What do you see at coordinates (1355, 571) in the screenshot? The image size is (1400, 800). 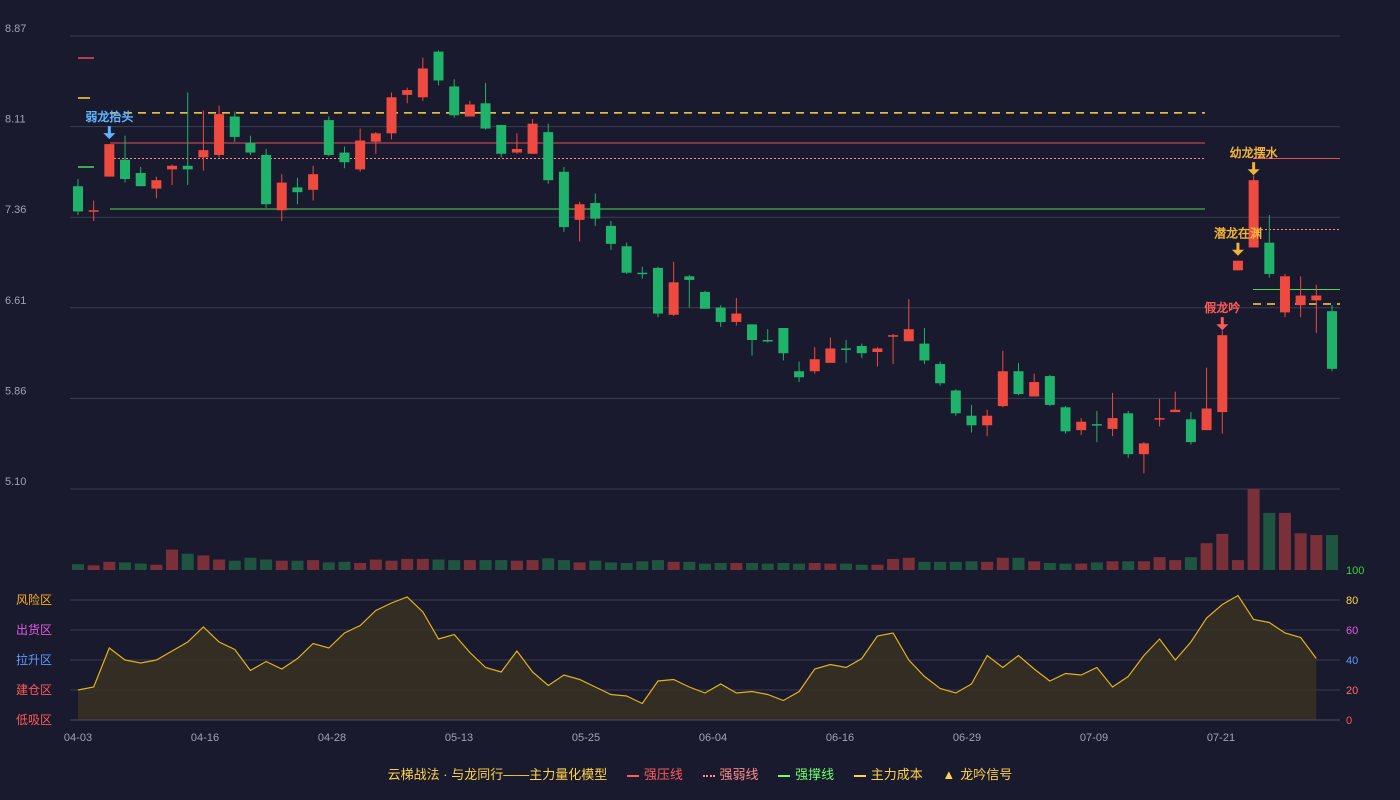 I see `osc-axis-label: 100` at bounding box center [1355, 571].